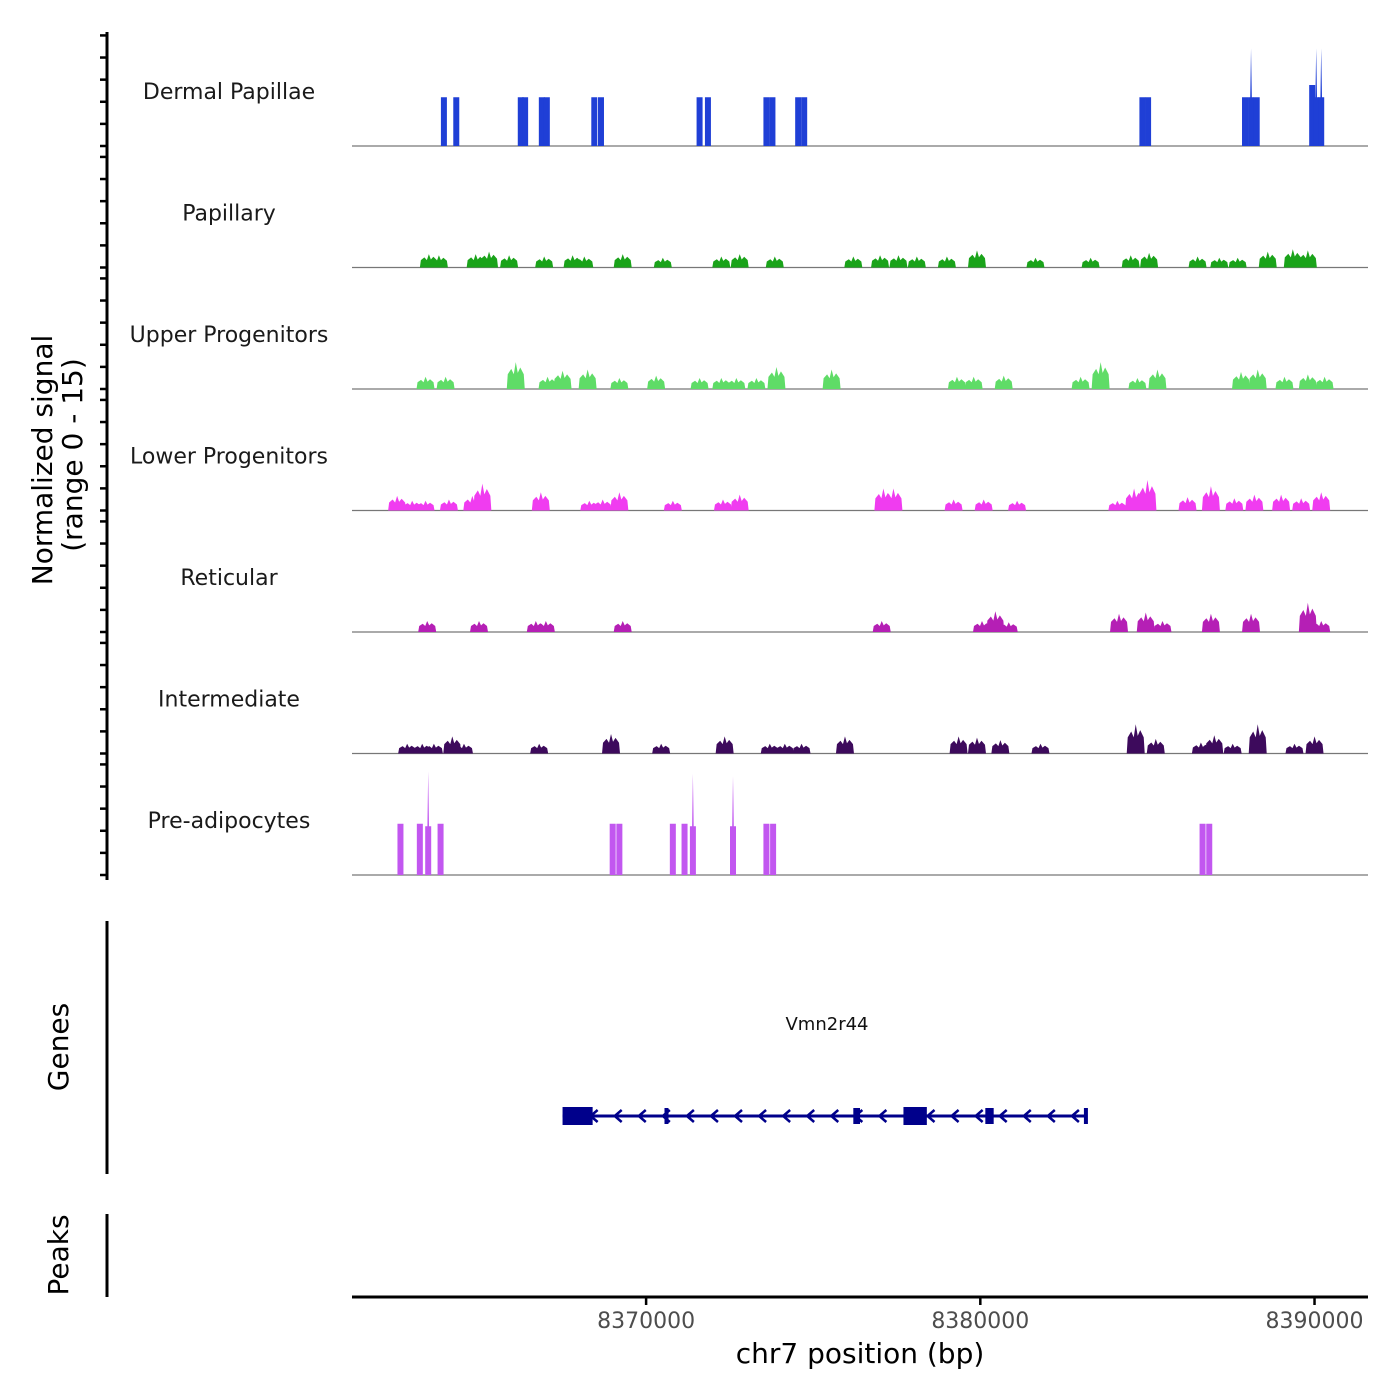 The image size is (1400, 1400). Describe the element at coordinates (229, 700) in the screenshot. I see `track-label: Intermediate` at that location.